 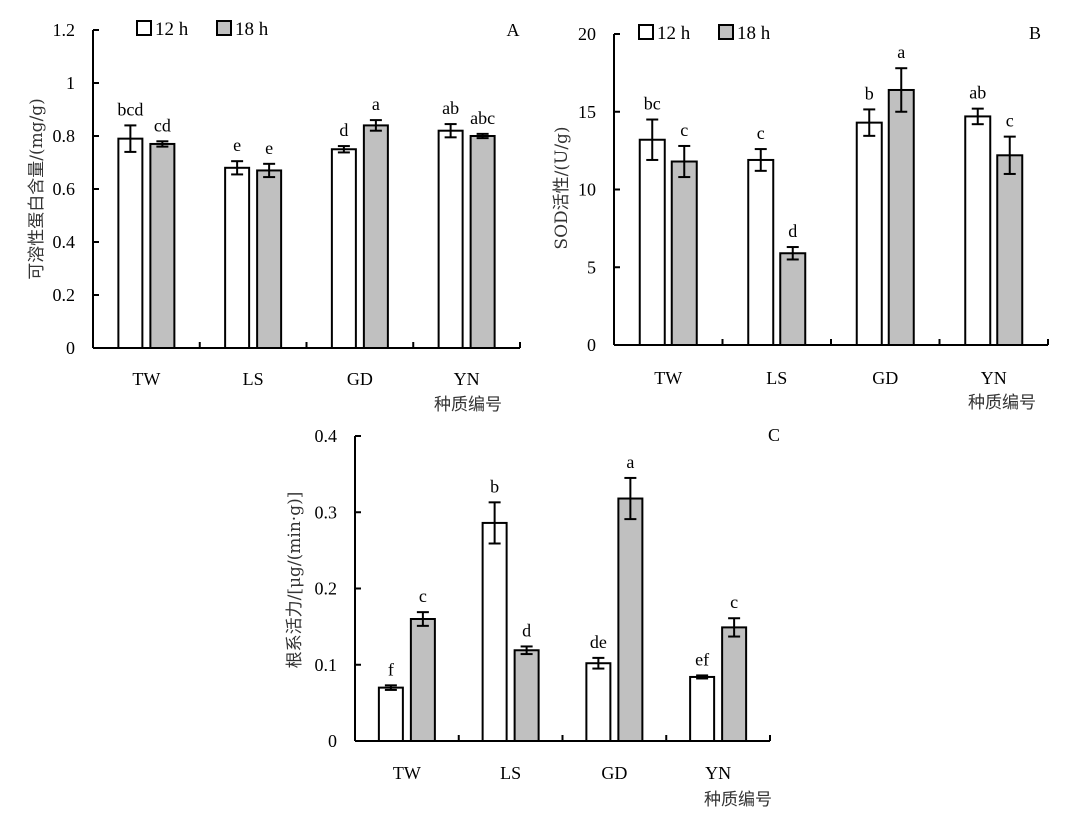 What do you see at coordinates (591, 267) in the screenshot?
I see `y-tick-label: 5` at bounding box center [591, 267].